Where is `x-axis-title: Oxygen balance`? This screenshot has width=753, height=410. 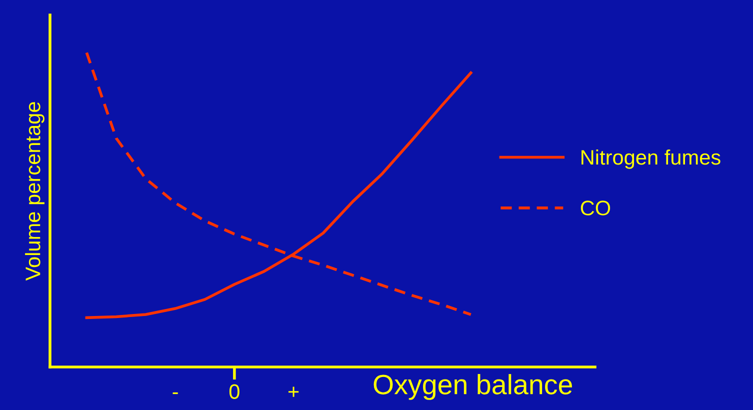 x-axis-title: Oxygen balance is located at coordinates (473, 387).